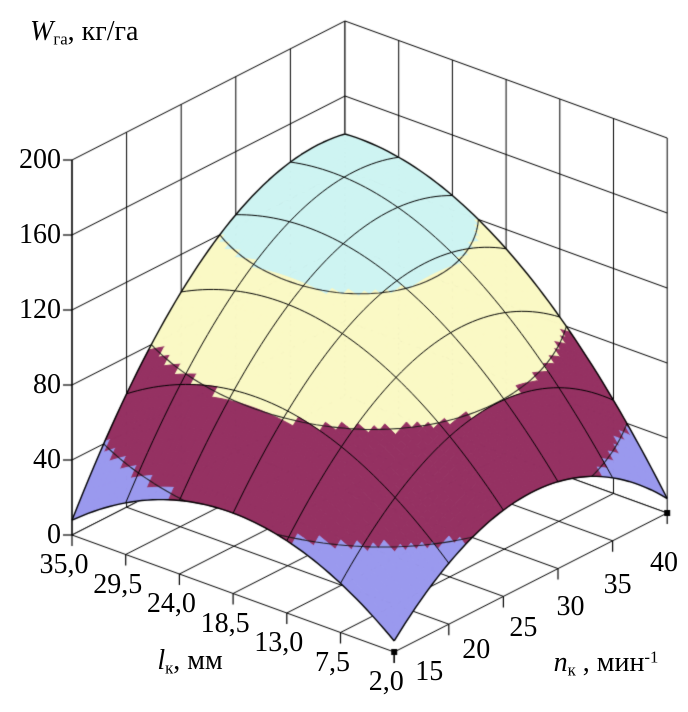  I want to click on n-tick-label: 15, so click(429, 671).